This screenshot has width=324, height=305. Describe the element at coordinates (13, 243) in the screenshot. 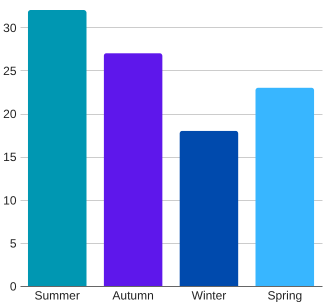

I see `y-tick-label: 5` at that location.